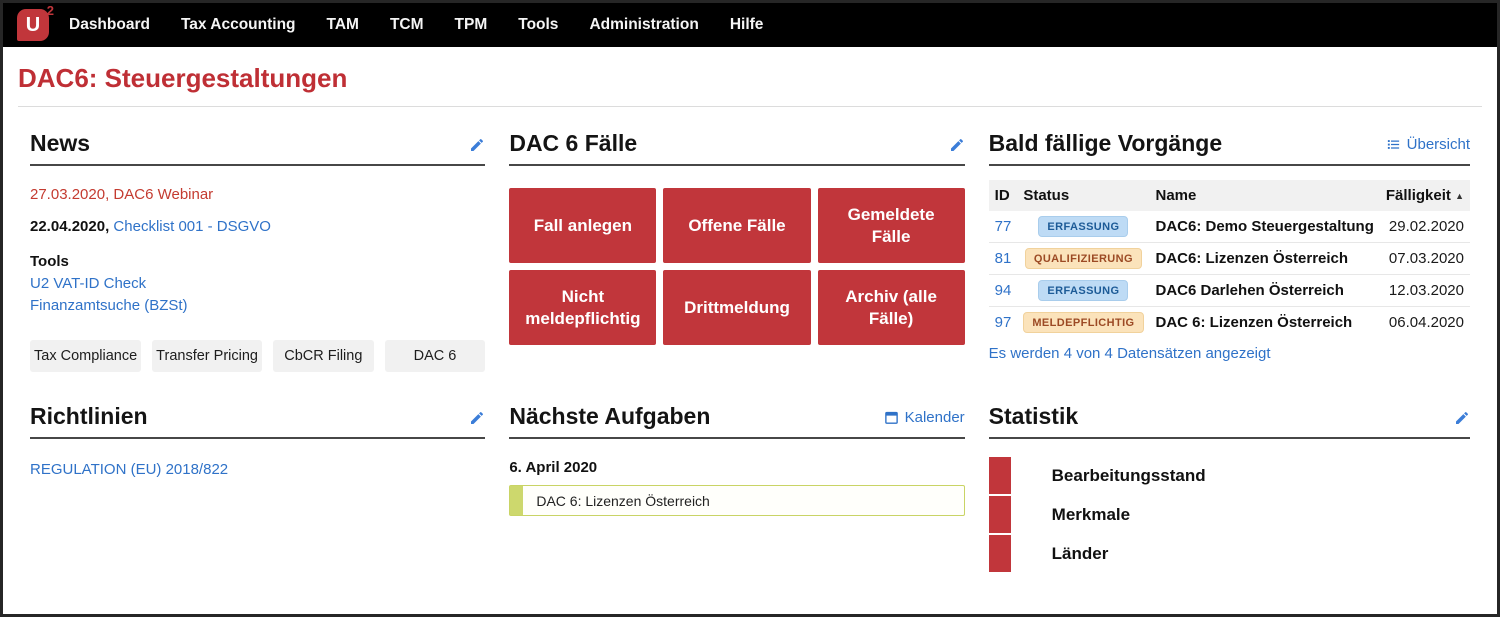 The image size is (1500, 617). What do you see at coordinates (1459, 196) in the screenshot?
I see `sort-ascending-icon: ▲` at bounding box center [1459, 196].